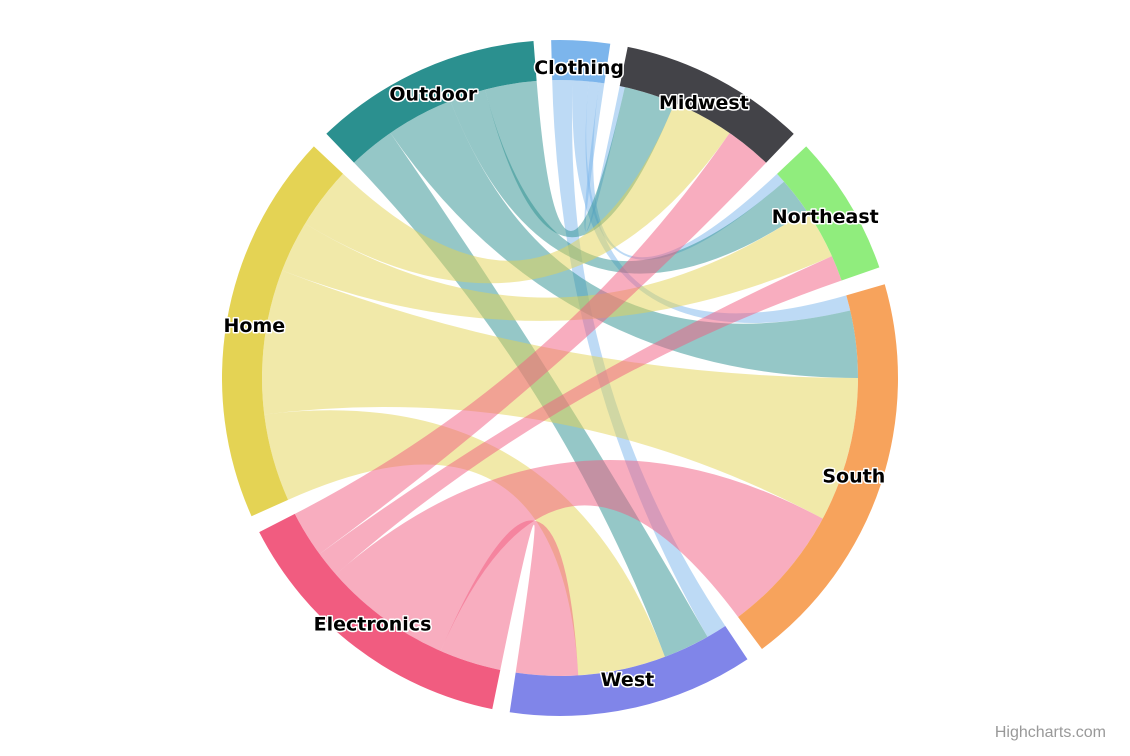 This screenshot has height=756, width=1130. Describe the element at coordinates (433, 95) in the screenshot. I see `node-label: Outdoor` at that location.